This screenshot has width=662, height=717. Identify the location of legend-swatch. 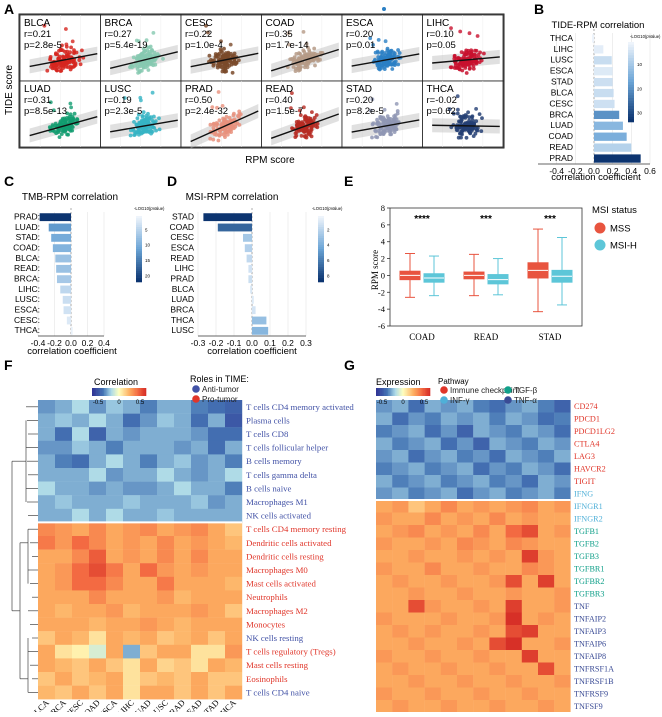
(600, 228).